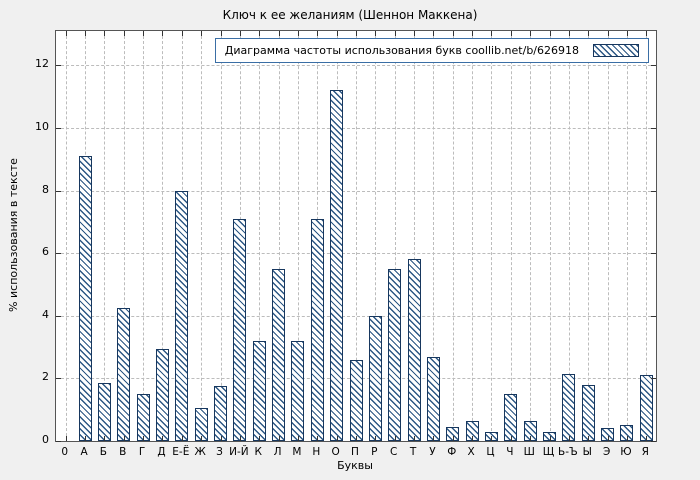  Describe the element at coordinates (616, 50) in the screenshot. I see `legend-swatch-hatched-bar` at that location.